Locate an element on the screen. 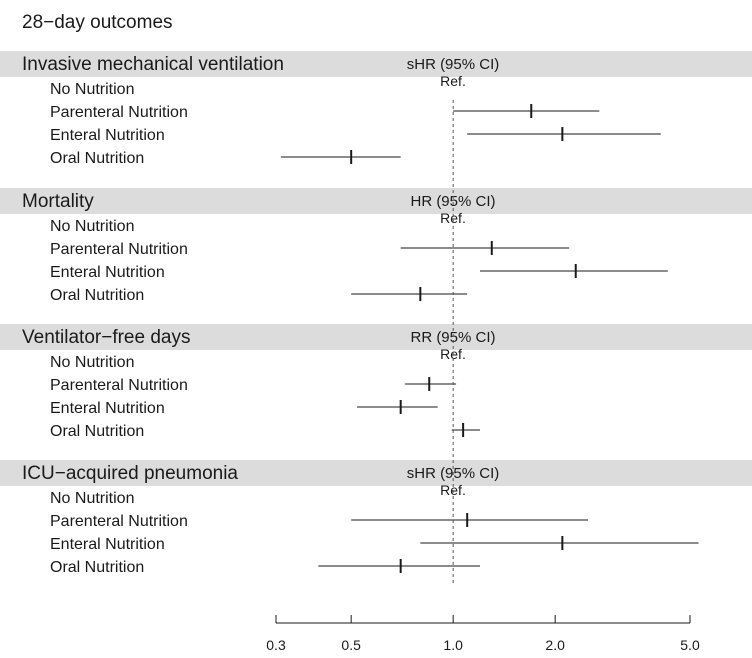 Image resolution: width=752 pixels, height=658 pixels. outcome-title: Invasive mechanical ventilation is located at coordinates (153, 64).